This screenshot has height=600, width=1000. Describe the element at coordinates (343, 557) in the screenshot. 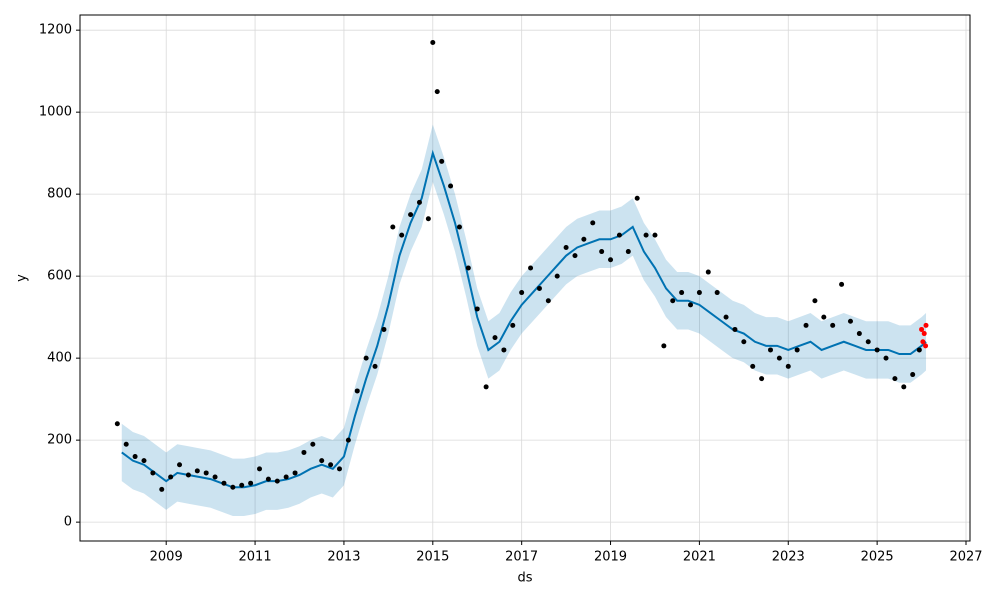

I see `x-tick-label: 2013` at that location.